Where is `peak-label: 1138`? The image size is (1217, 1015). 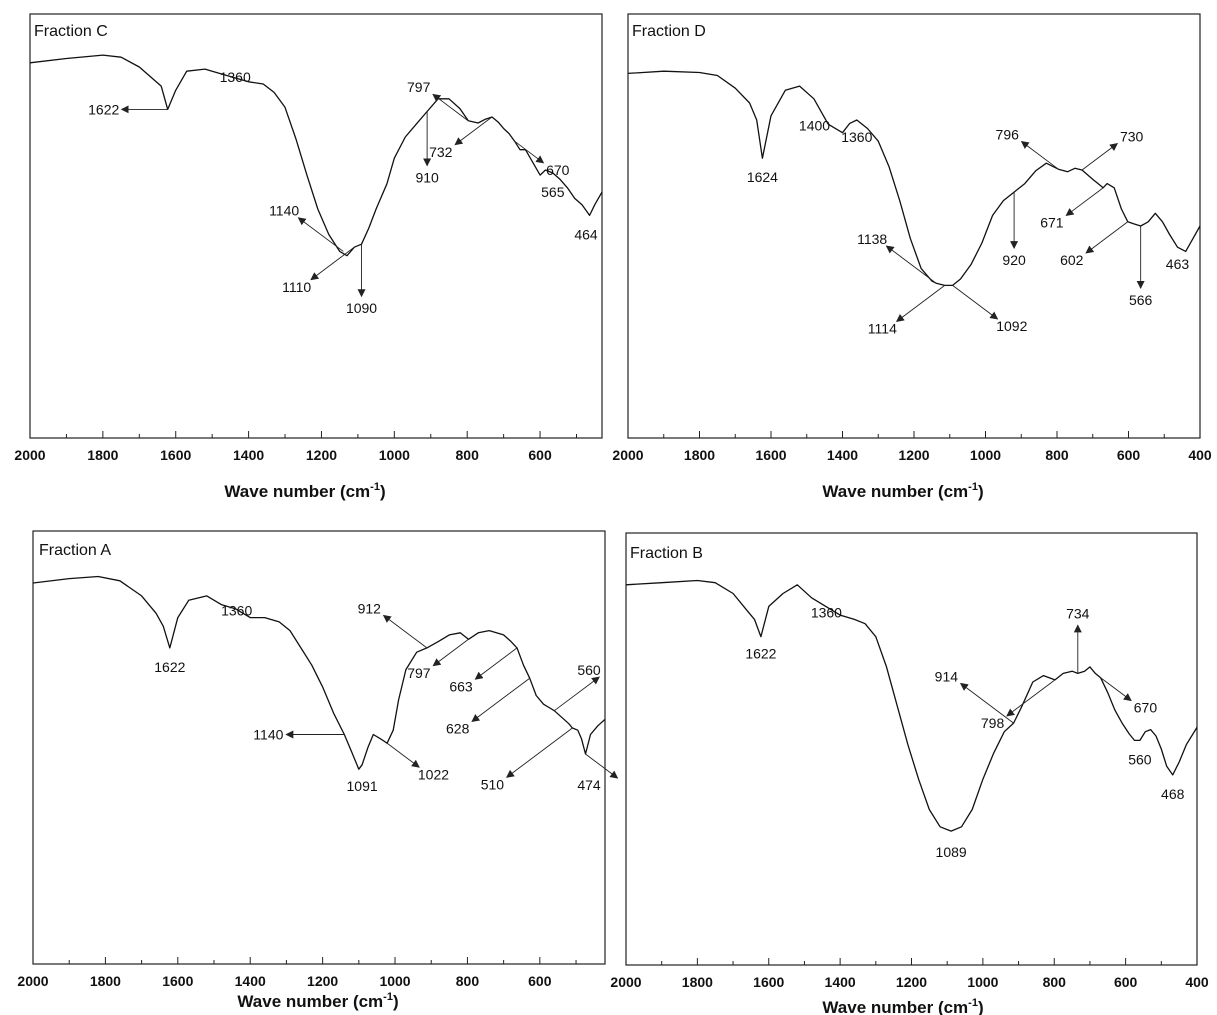 peak-label: 1138 is located at coordinates (872, 239).